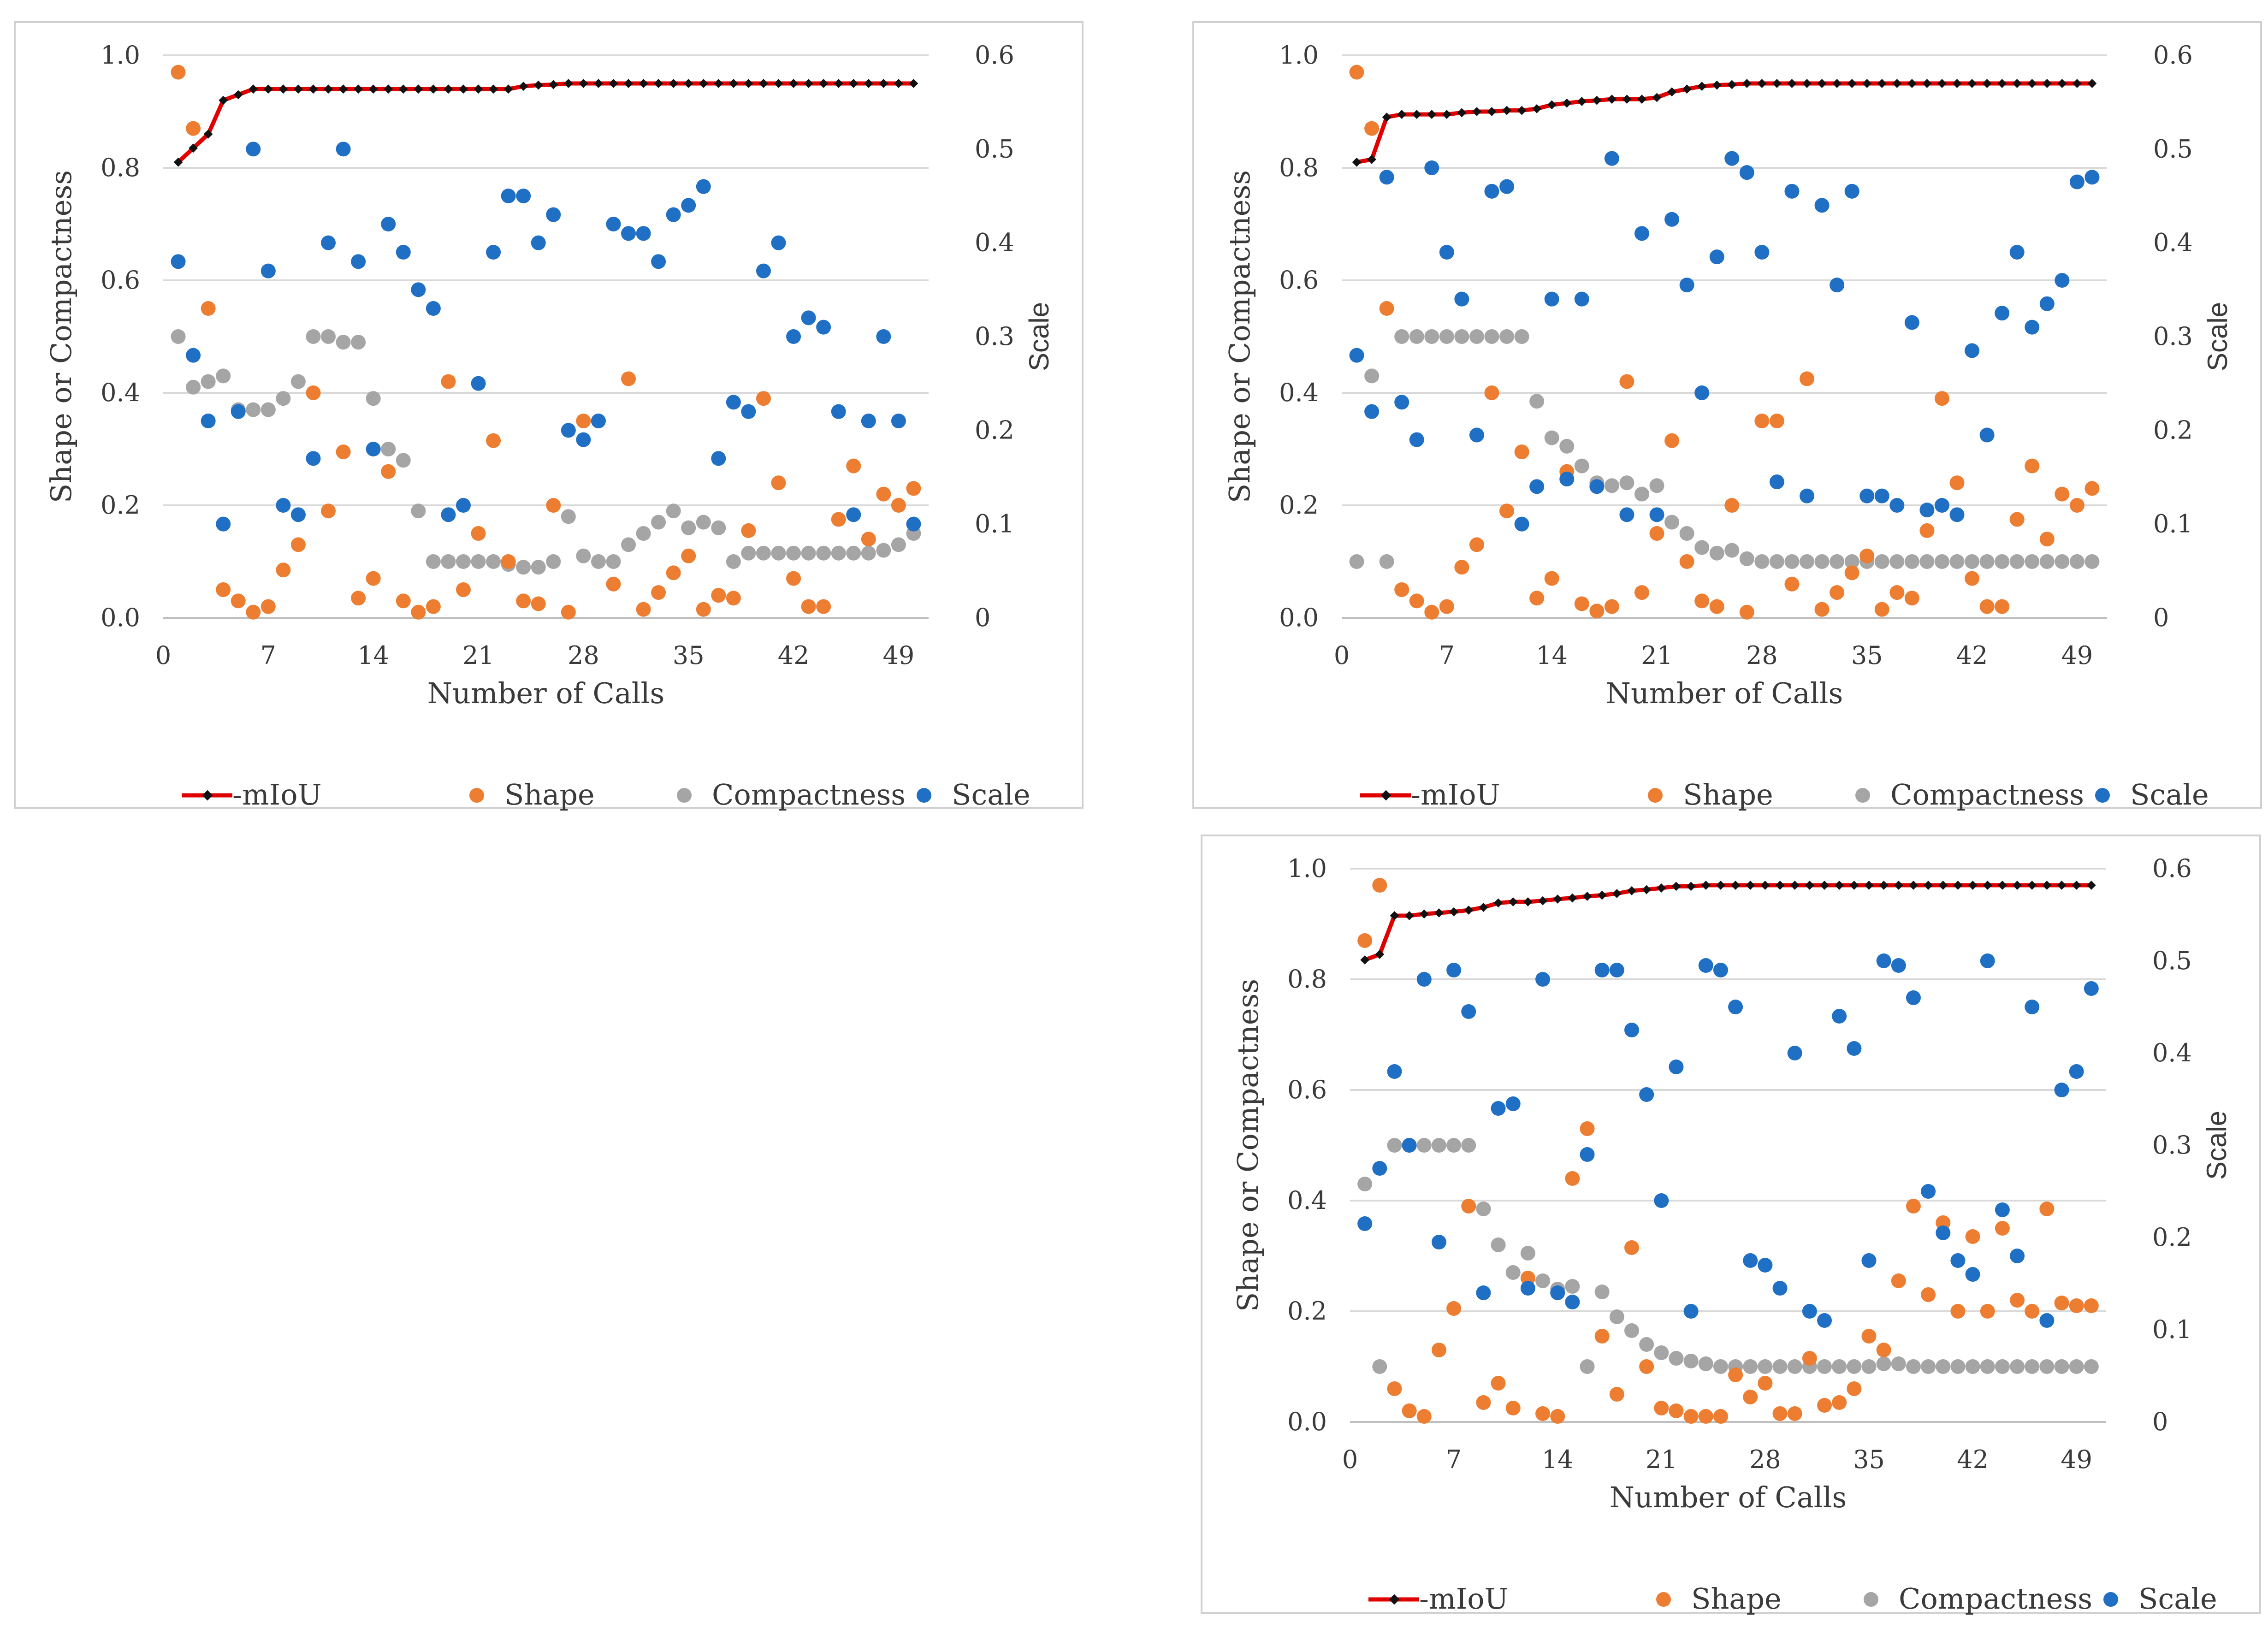  I want to click on y-tick-label: 0.0, so click(1299, 617).